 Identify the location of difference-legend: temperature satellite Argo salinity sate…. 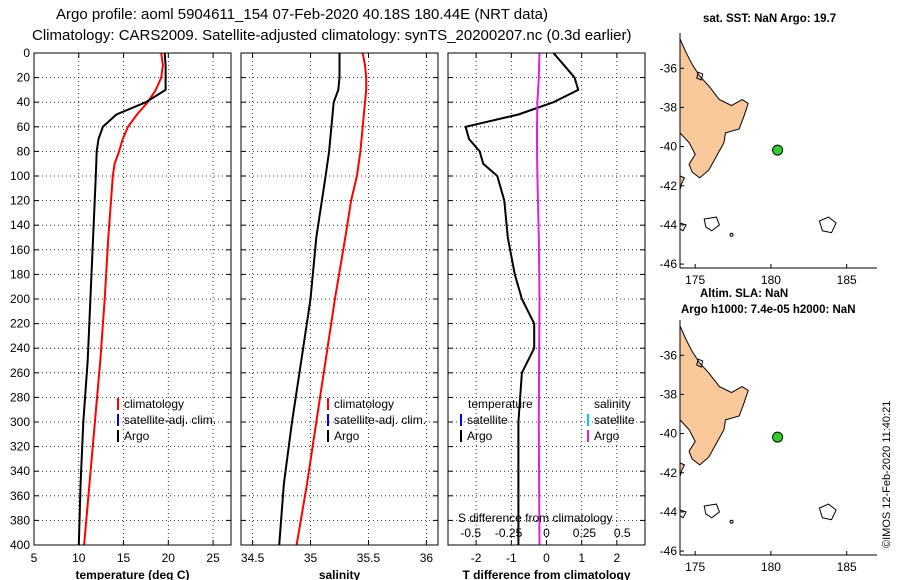
(546, 461).